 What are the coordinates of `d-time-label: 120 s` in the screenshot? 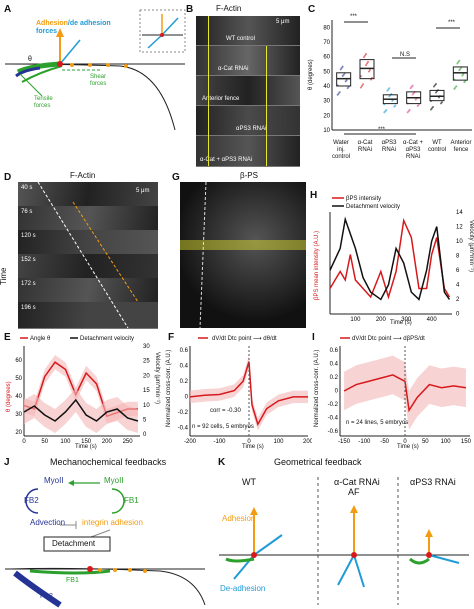 It's located at (28, 236).